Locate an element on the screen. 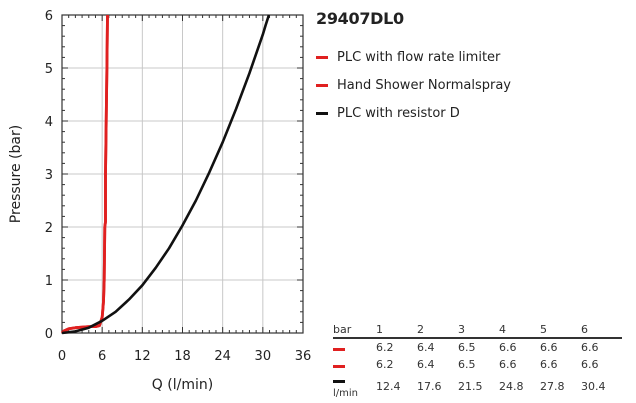 Image resolution: width=636 pixels, height=403 pixels. table-col-header: 2 is located at coordinates (437, 330).